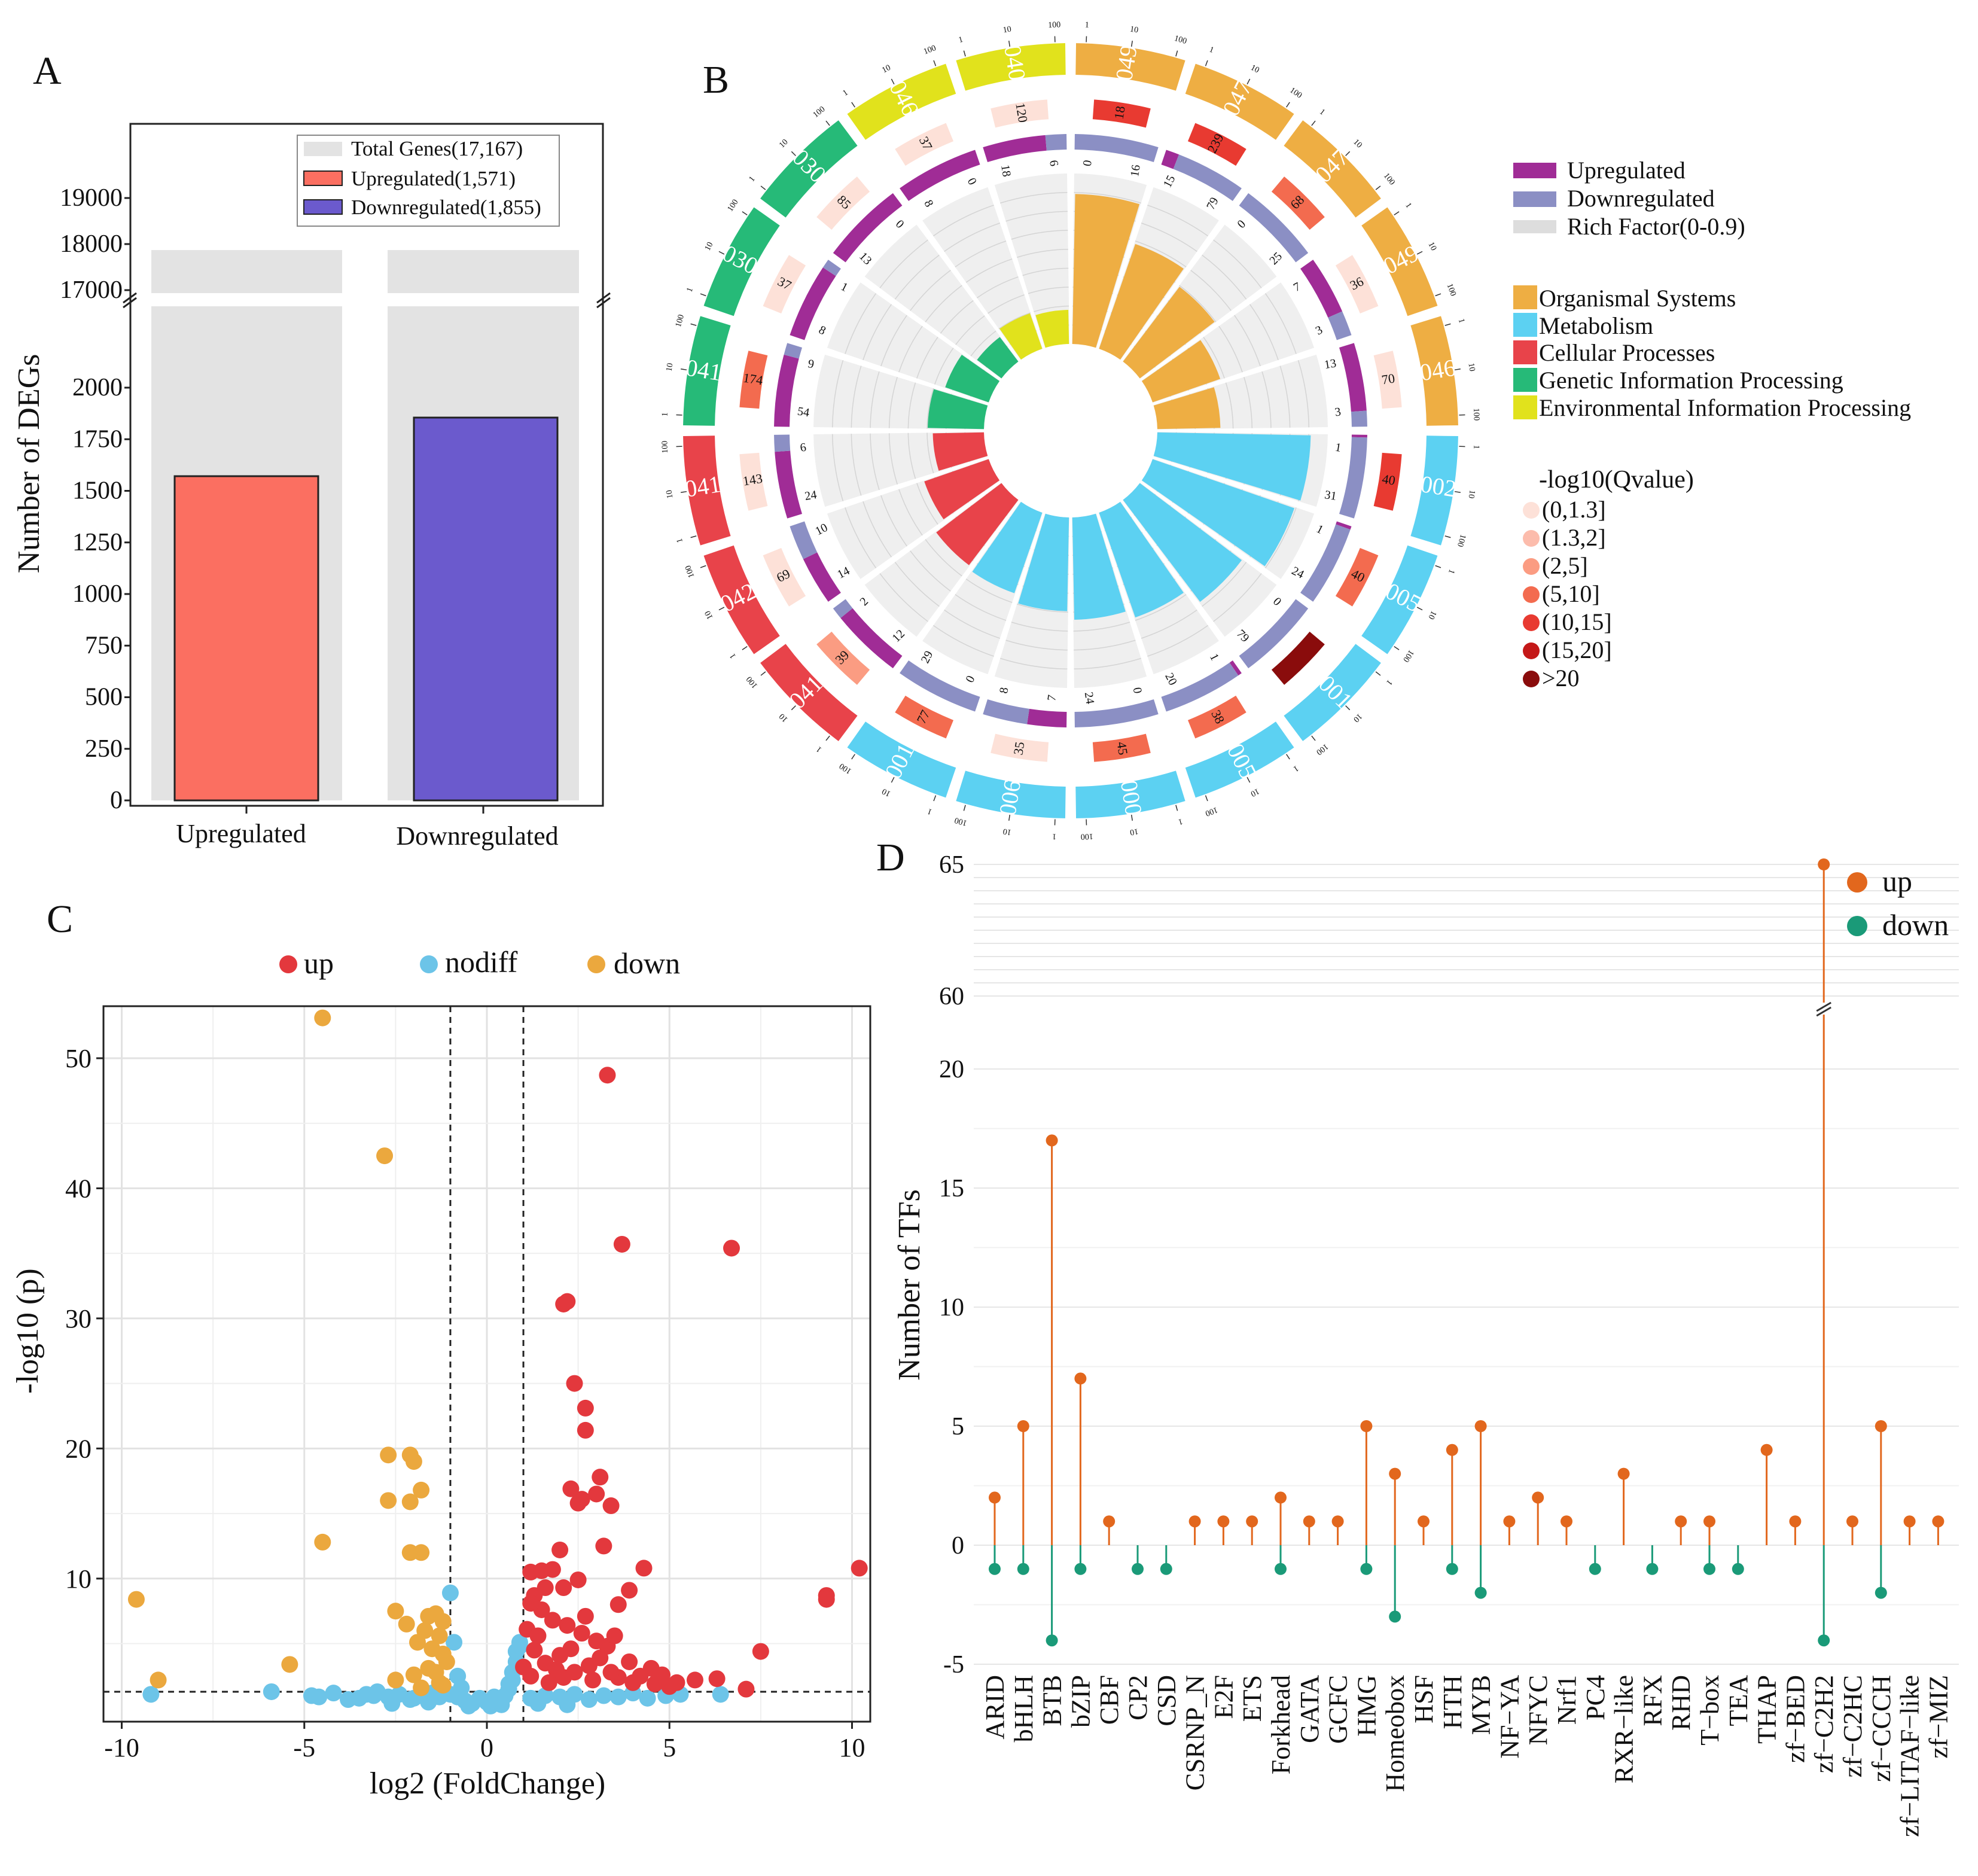  Describe the element at coordinates (1080, 1569) in the screenshot. I see `tf-dot-down` at that location.